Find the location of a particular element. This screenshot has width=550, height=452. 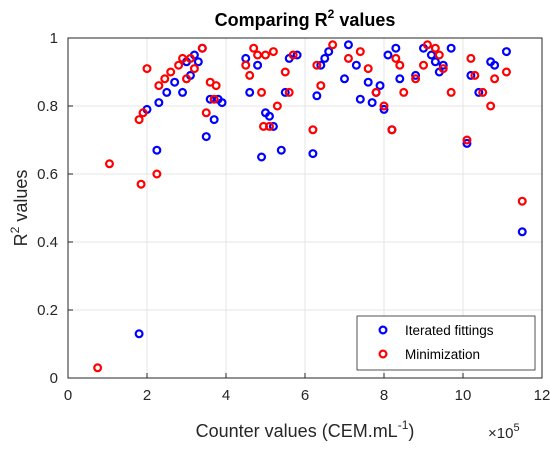

x-tick-label: 2 is located at coordinates (147, 395).